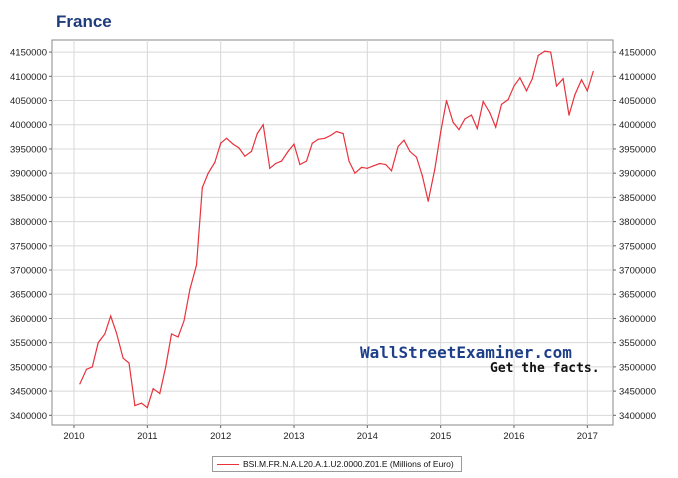  I want to click on y-tick-label: 3700000, so click(28, 271).